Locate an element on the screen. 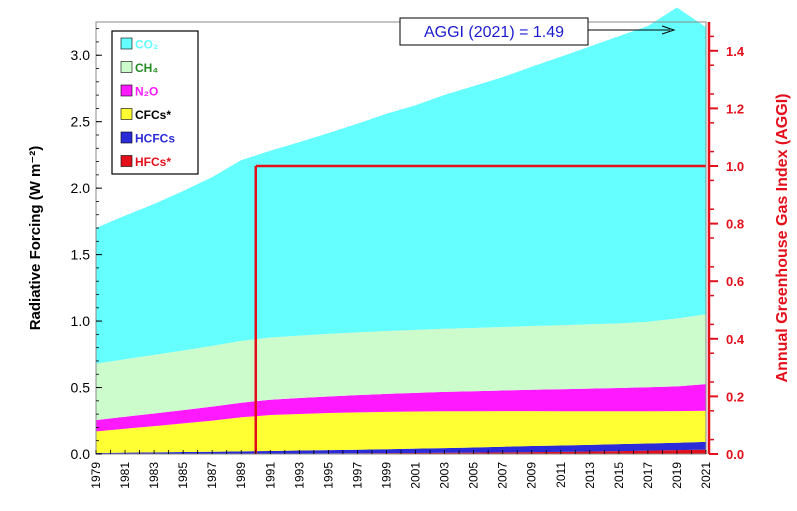 The image size is (797, 511). y-right-tick-label: 0.0 is located at coordinates (735, 454).